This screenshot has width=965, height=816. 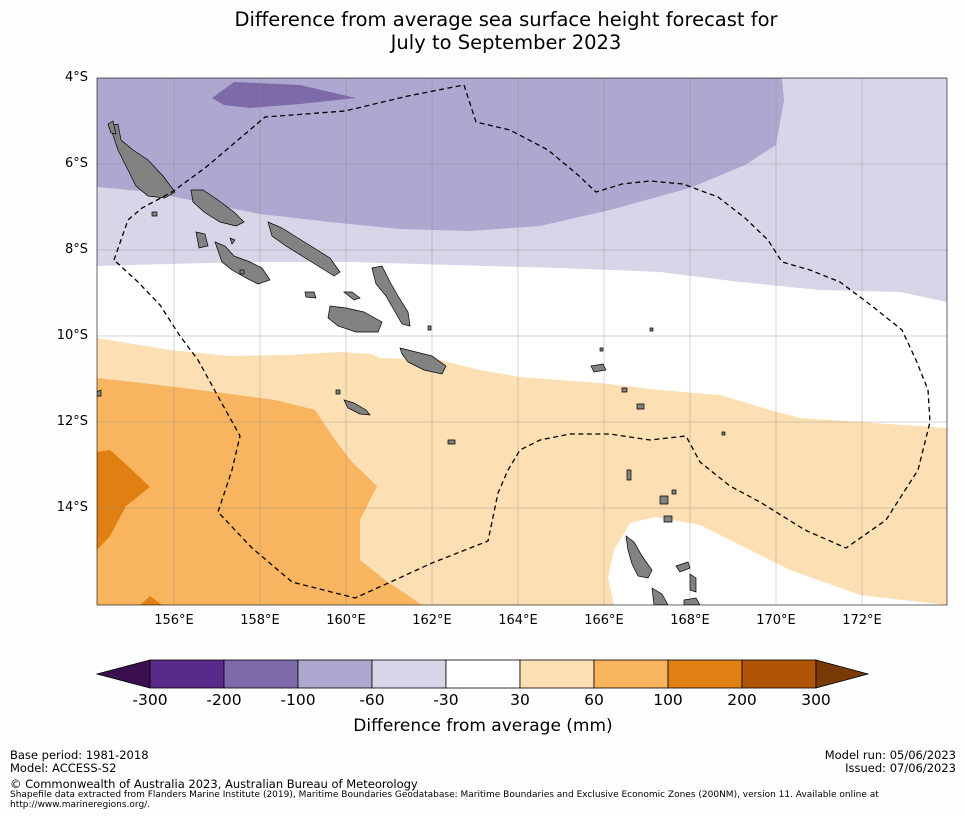 I want to click on island-makira, so click(x=423, y=361).